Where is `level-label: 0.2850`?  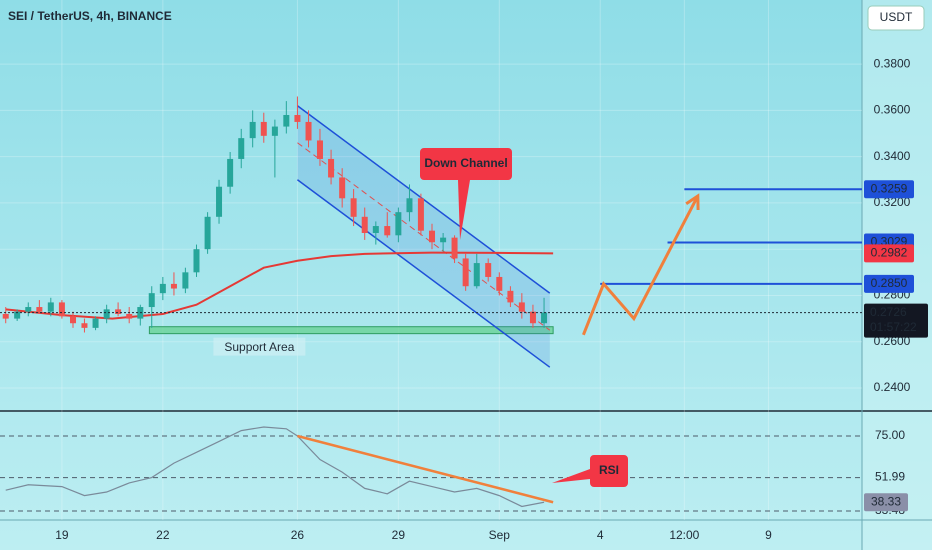
level-label: 0.2850 is located at coordinates (889, 283).